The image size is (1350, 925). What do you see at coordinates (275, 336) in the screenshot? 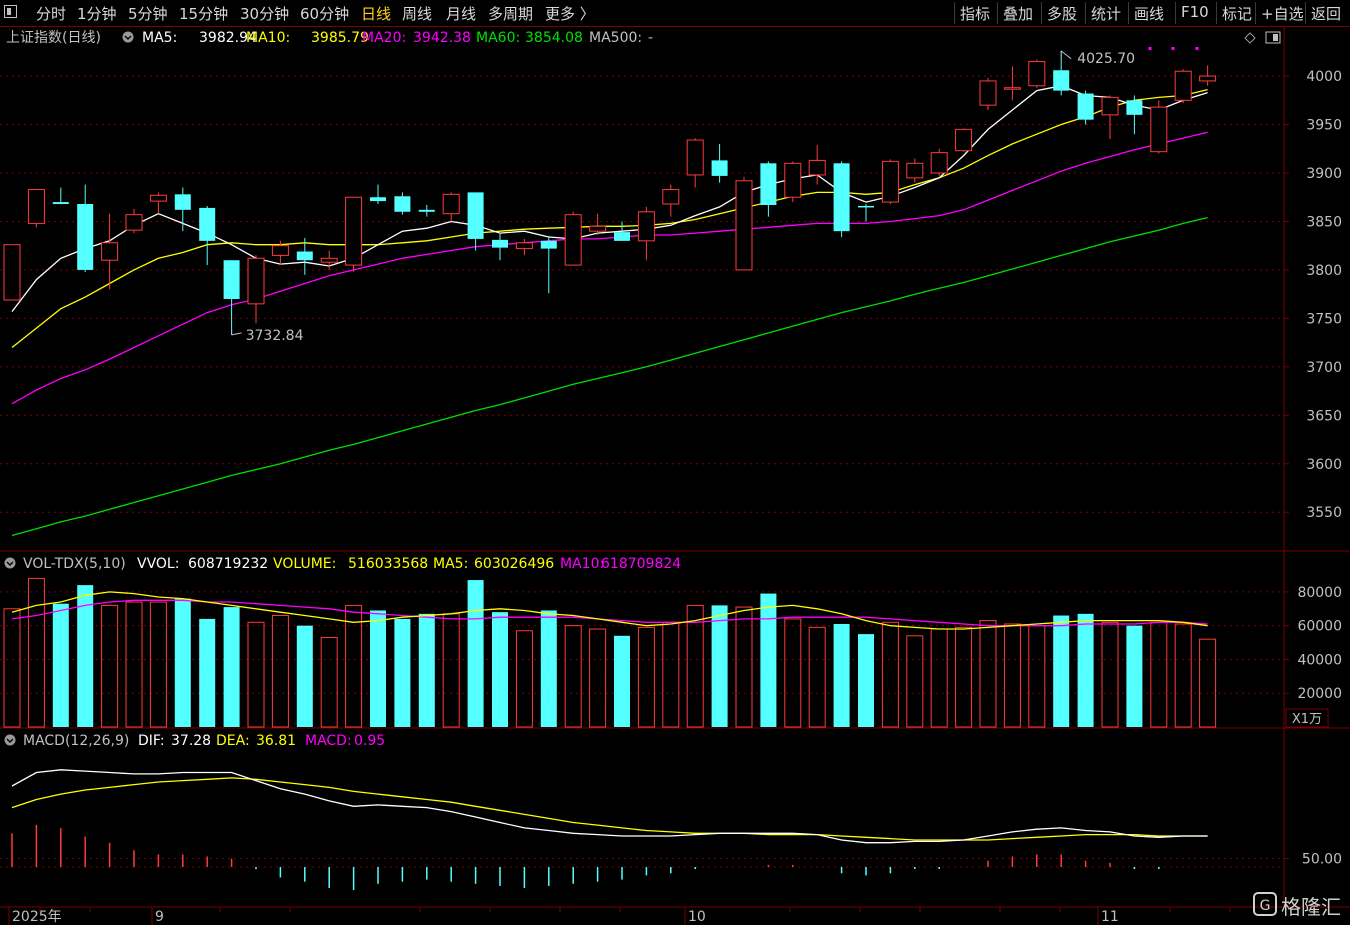
I see `low-marker-label: 3732.84` at bounding box center [275, 336].